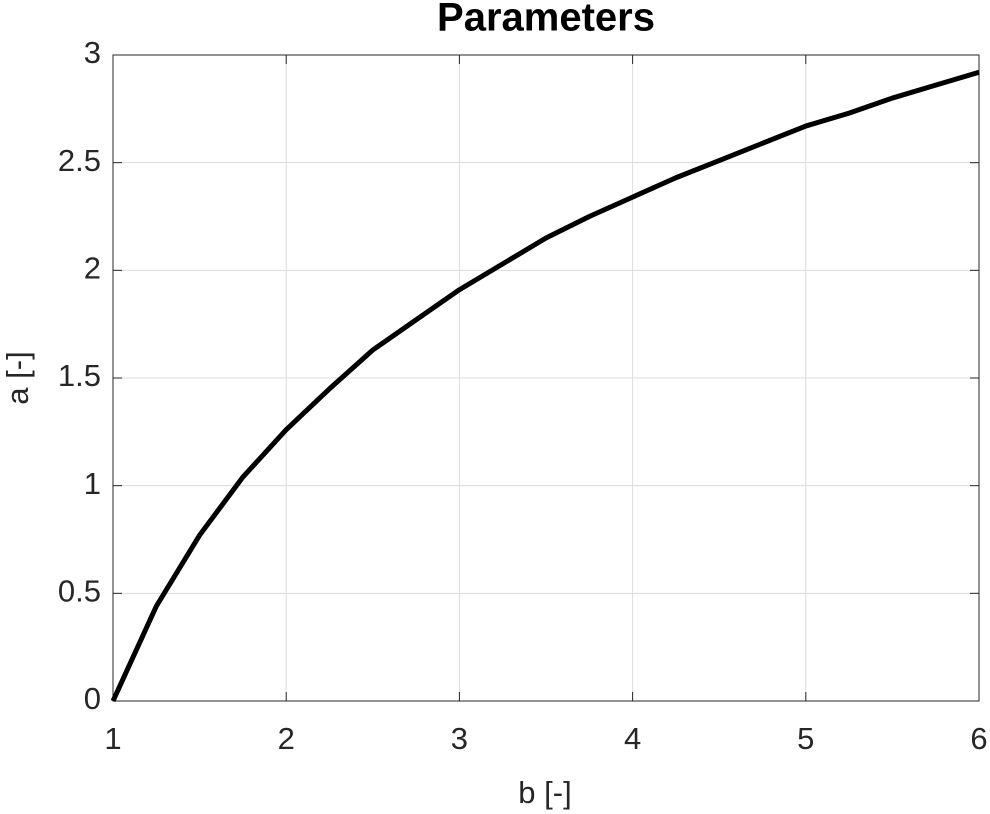  I want to click on x-tick-label: 2, so click(286, 738).